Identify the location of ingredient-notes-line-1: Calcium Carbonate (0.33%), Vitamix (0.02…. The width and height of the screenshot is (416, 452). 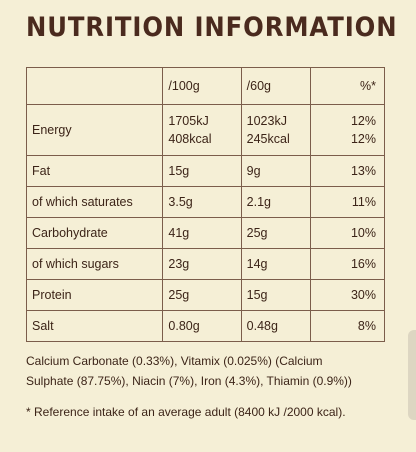
(174, 361).